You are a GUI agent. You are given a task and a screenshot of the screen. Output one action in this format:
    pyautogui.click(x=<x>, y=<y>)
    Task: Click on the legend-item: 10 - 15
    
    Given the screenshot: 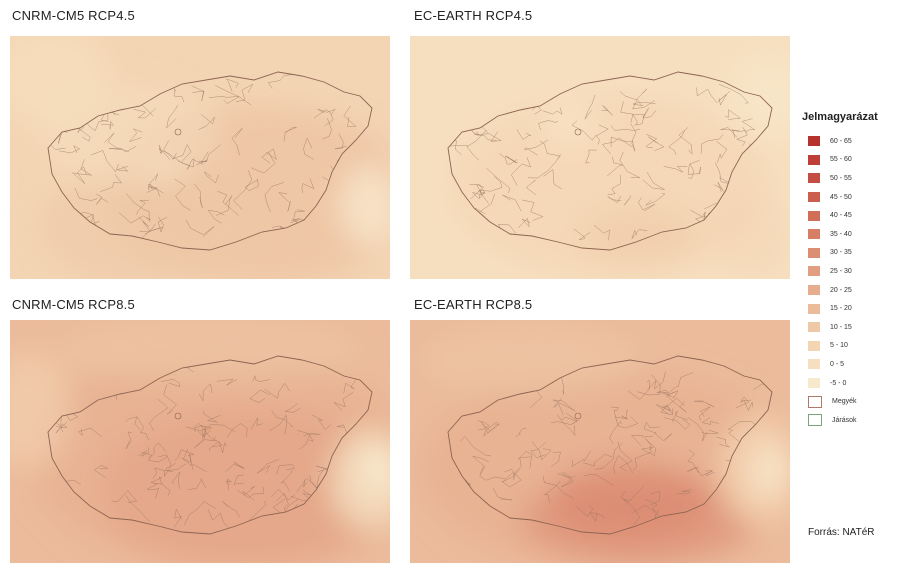 What is the action you would take?
    pyautogui.click(x=863, y=327)
    